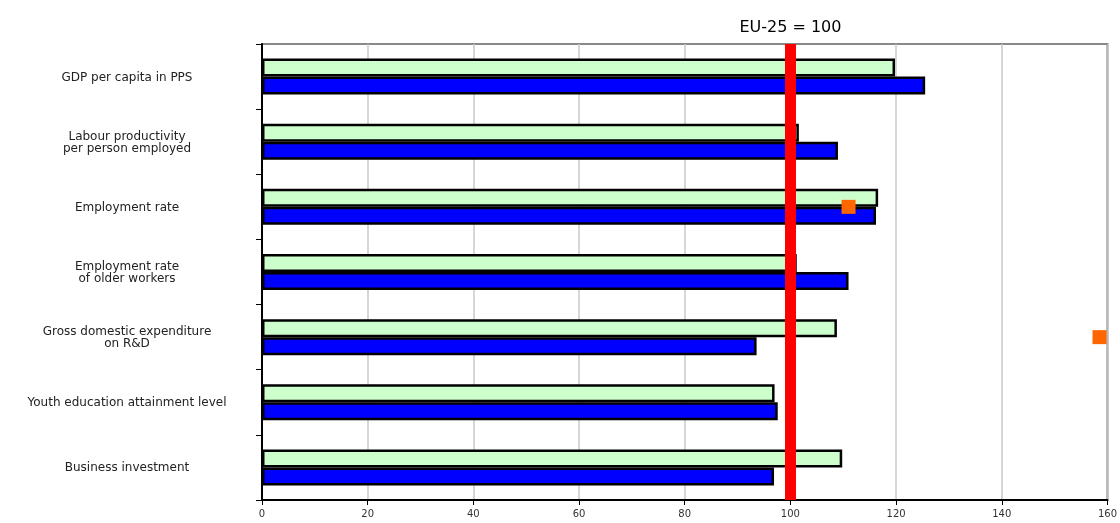 This screenshot has height=523, width=1120. Describe the element at coordinates (896, 513) in the screenshot. I see `x-tick-label: 120` at that location.